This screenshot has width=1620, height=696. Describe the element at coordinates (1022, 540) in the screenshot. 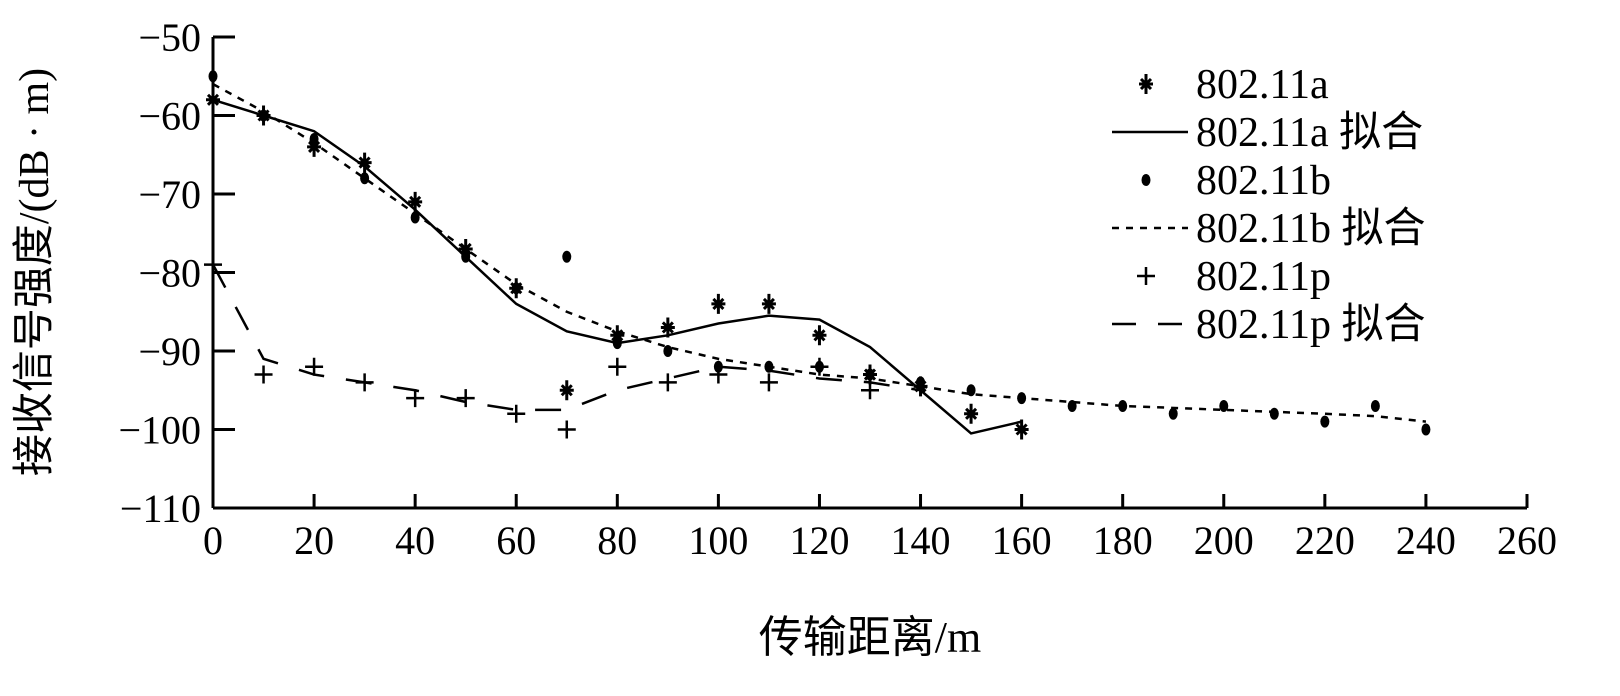

I see `x-tick-label: 160` at that location.